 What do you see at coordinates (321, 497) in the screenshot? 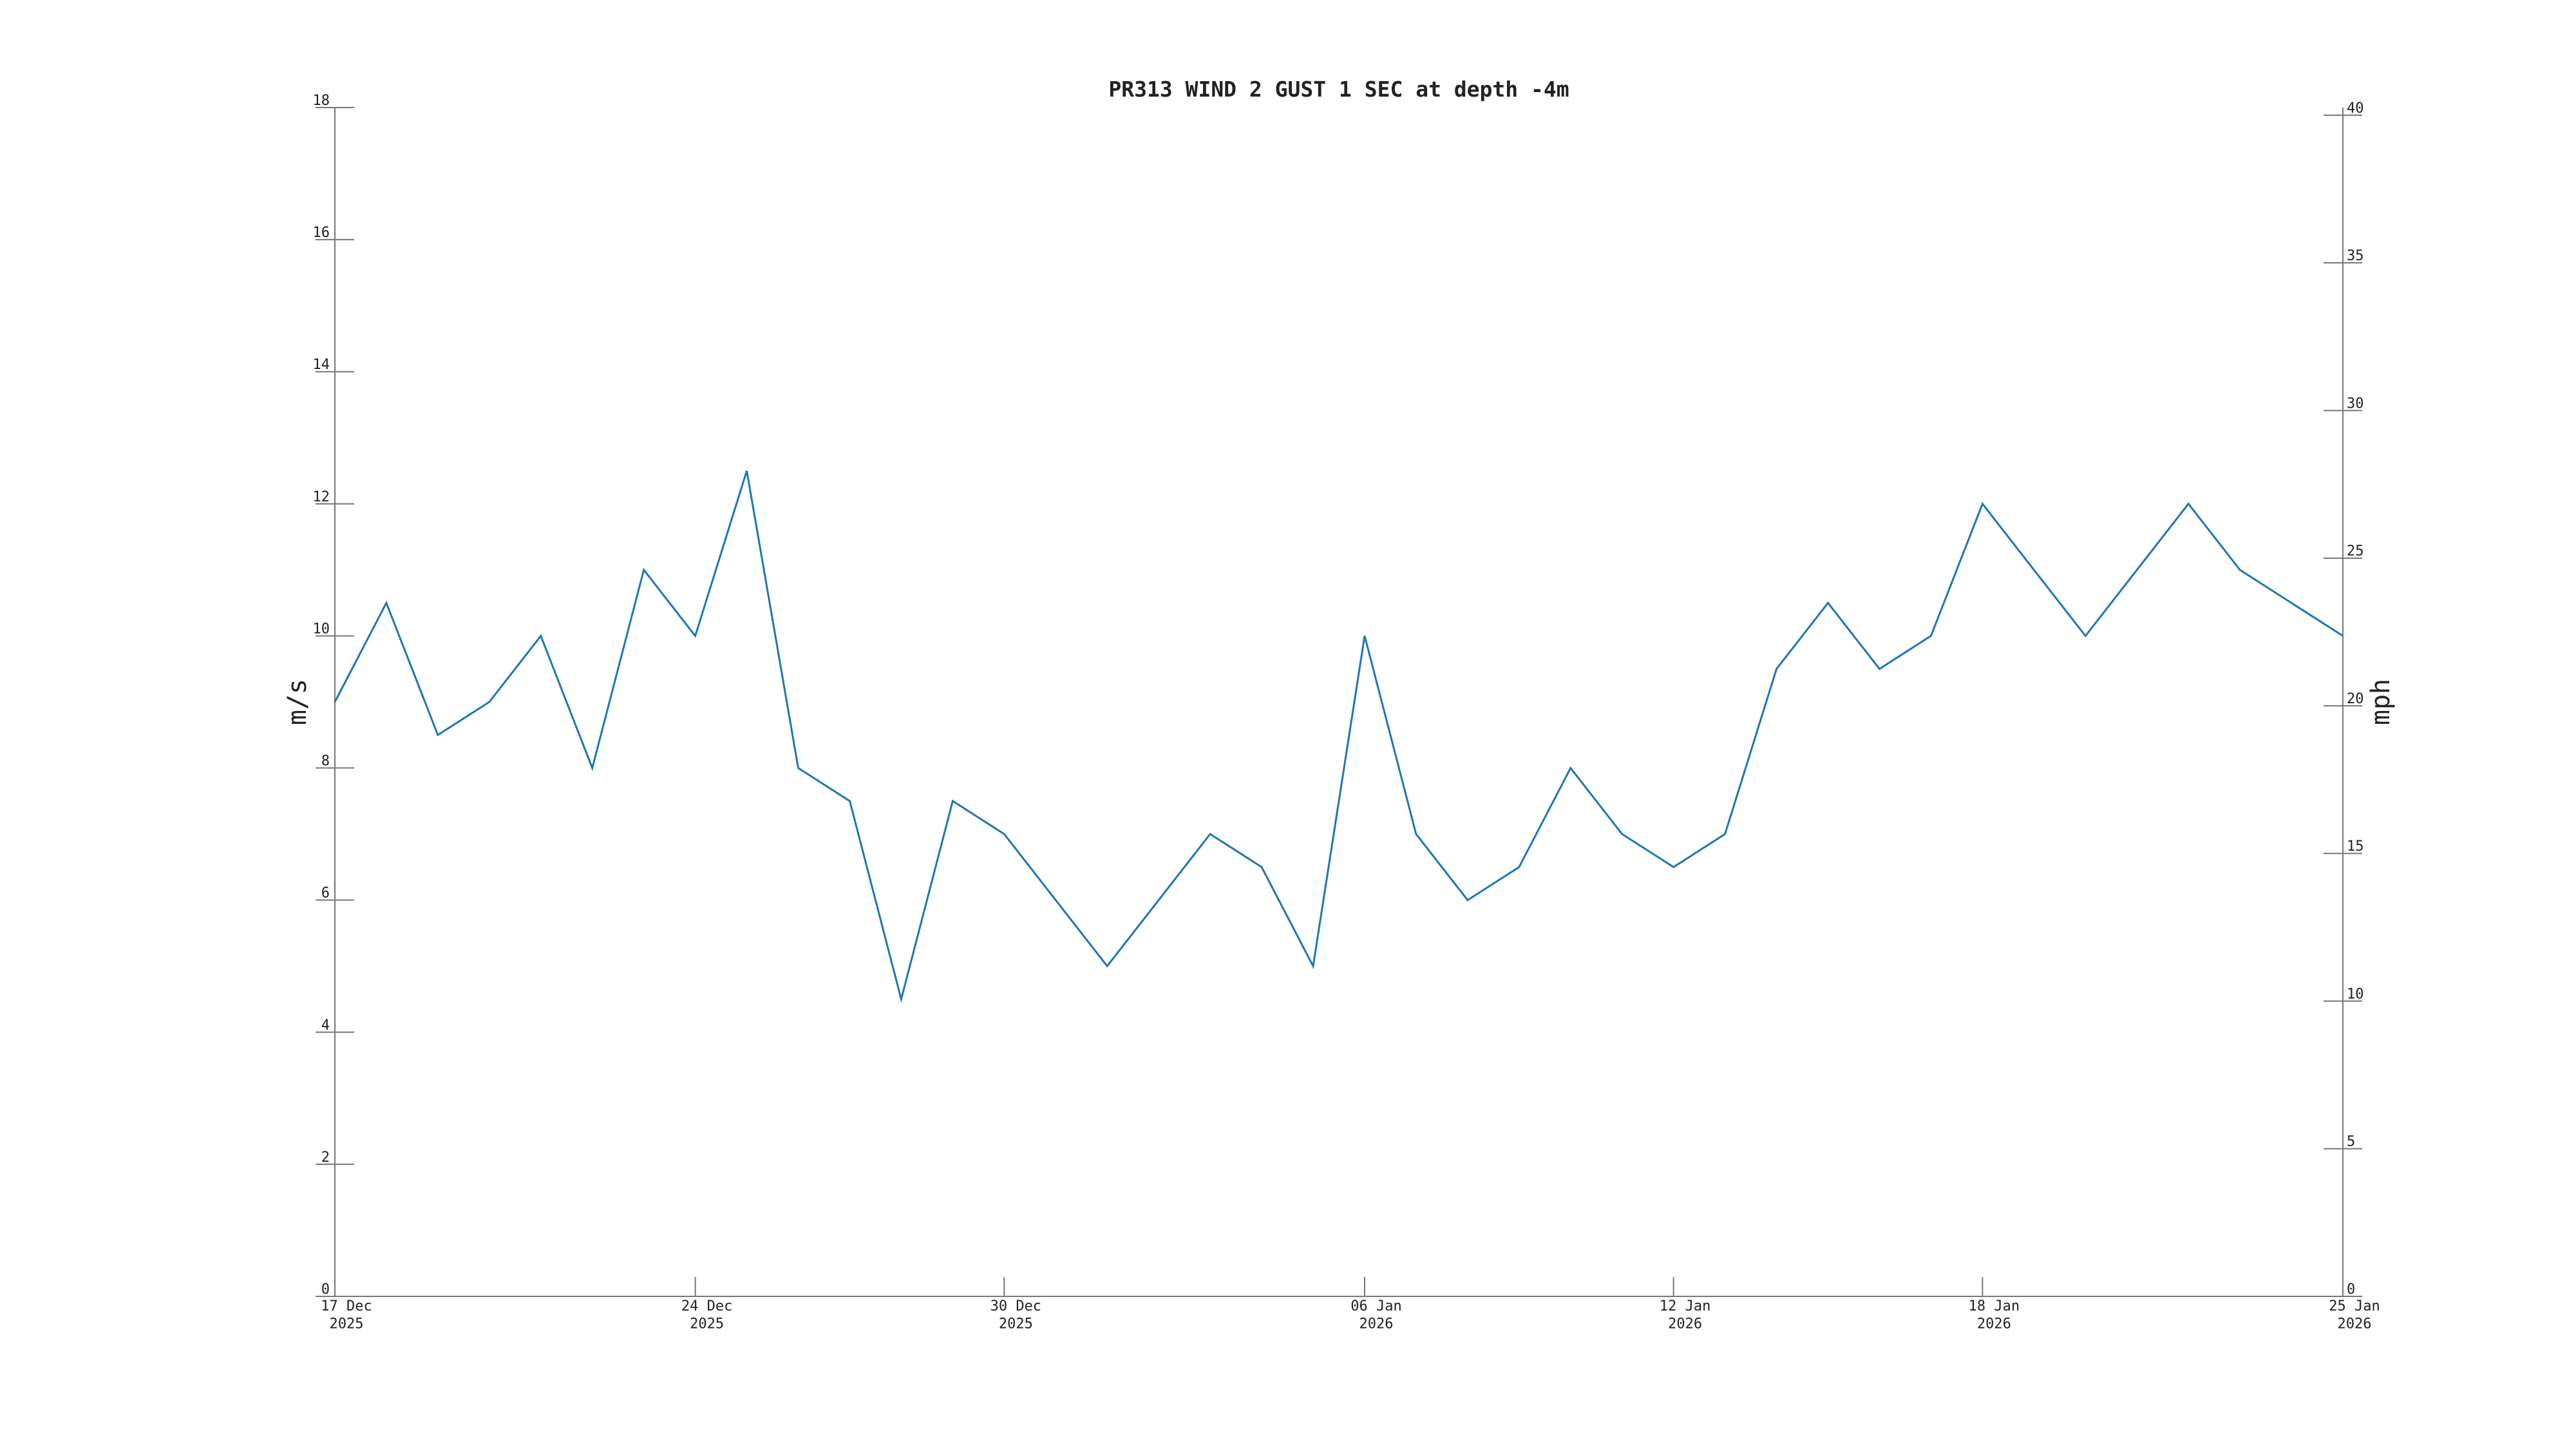
I see `y-tick-label: 12` at bounding box center [321, 497].